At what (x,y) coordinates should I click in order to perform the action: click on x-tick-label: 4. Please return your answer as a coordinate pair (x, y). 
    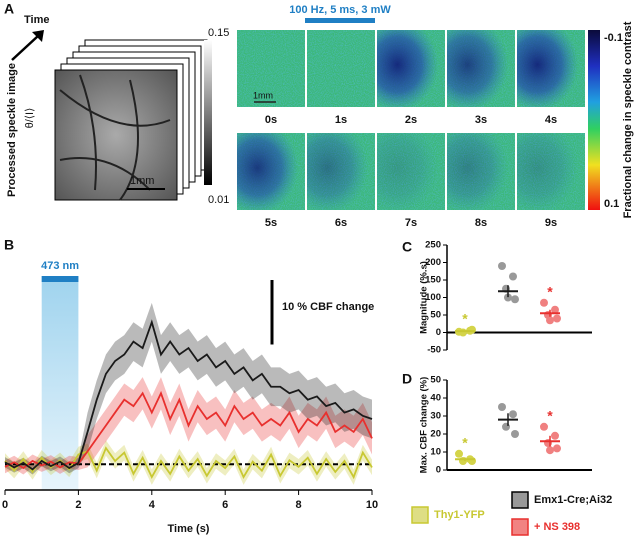
    Looking at the image, I should click on (152, 505).